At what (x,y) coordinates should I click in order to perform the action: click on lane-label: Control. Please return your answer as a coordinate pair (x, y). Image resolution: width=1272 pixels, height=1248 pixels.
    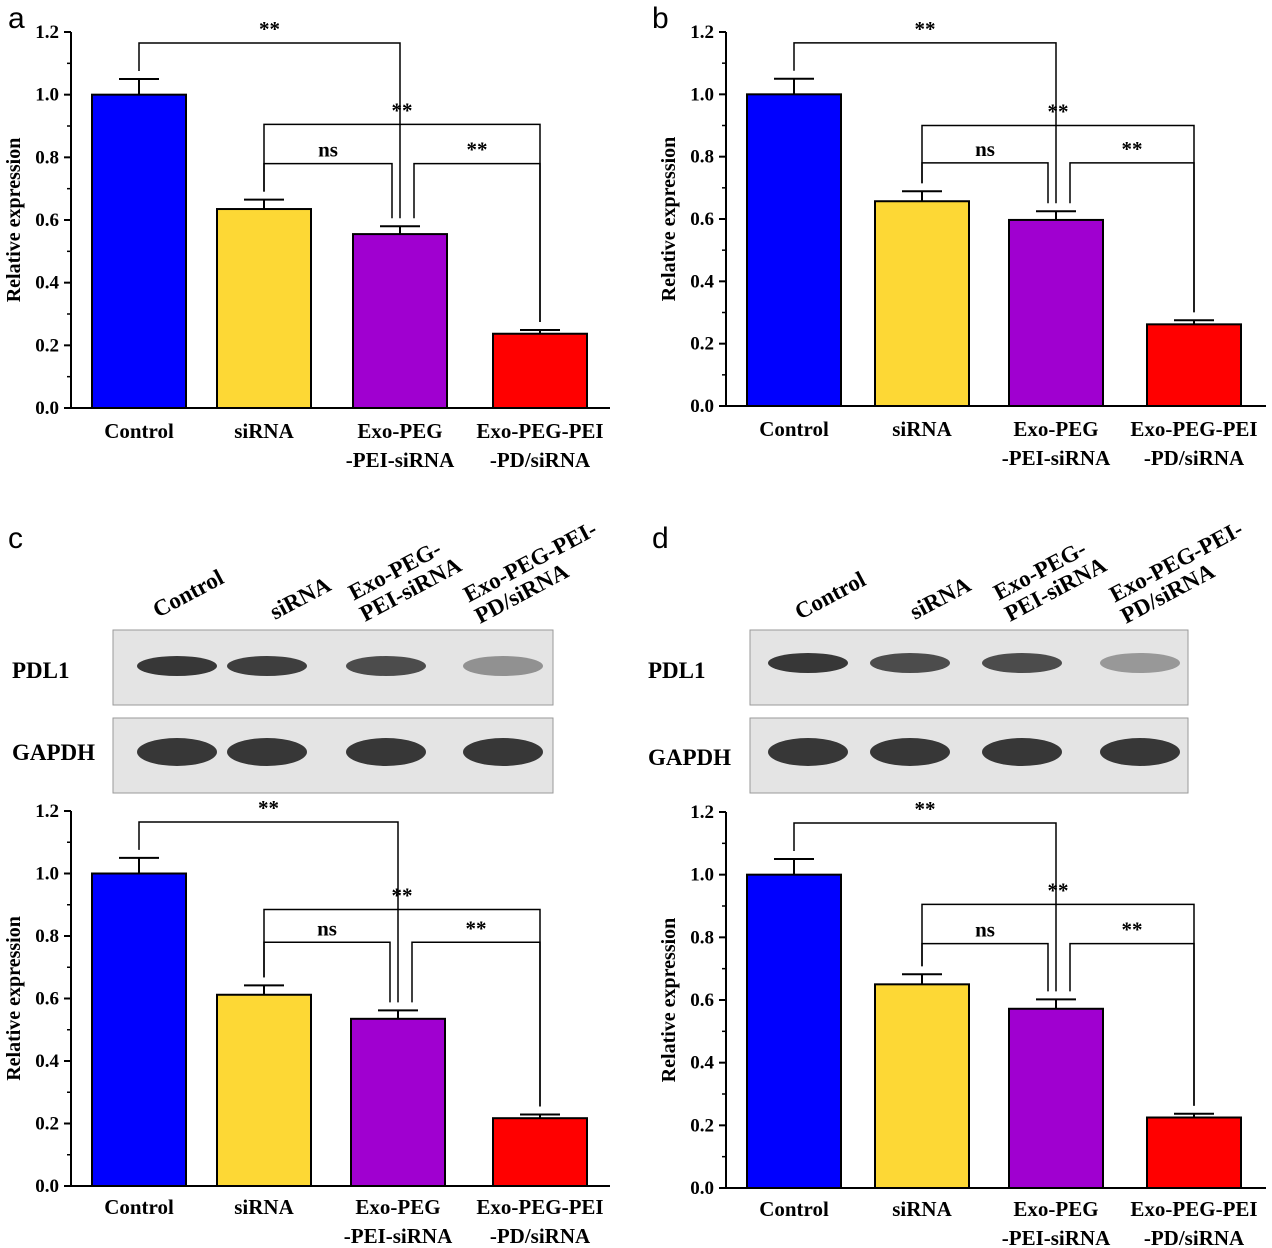
    Looking at the image, I should click on (830, 596).